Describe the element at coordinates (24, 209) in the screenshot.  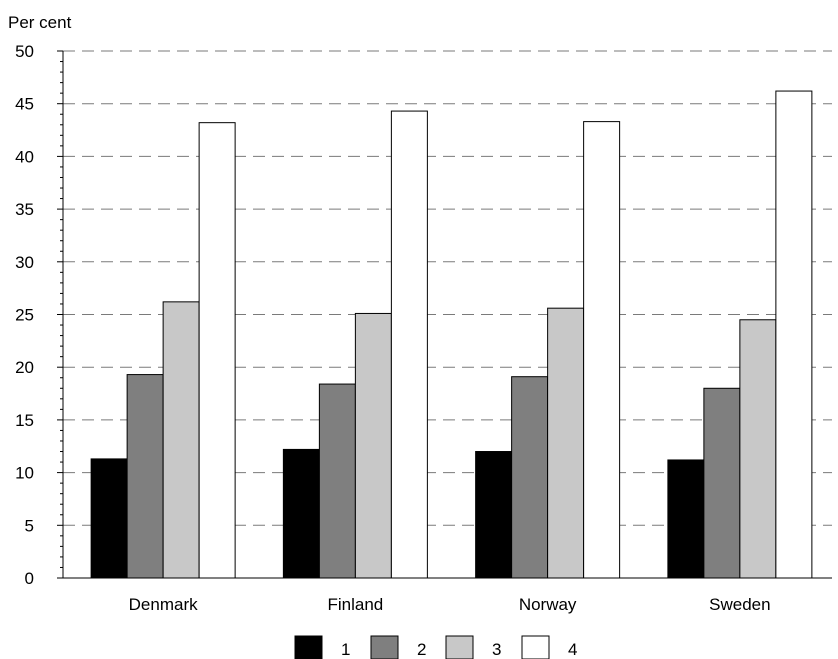
I see `y-tick-label-35: 35` at that location.